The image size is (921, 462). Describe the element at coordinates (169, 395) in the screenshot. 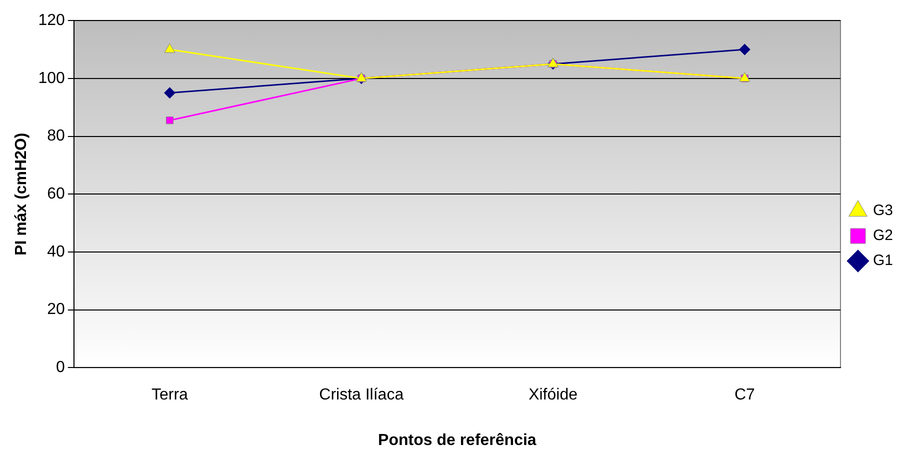

I see `x-tick-label: Terra` at that location.